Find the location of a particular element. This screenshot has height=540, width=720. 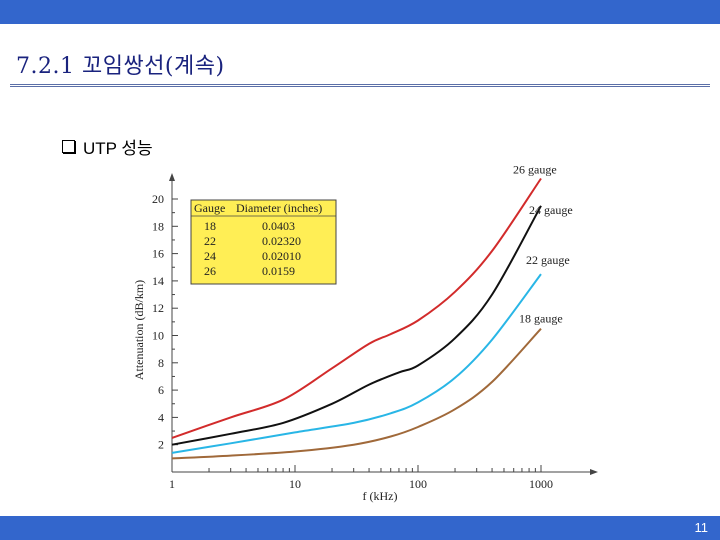

y-tick-label: 14 is located at coordinates (158, 281).